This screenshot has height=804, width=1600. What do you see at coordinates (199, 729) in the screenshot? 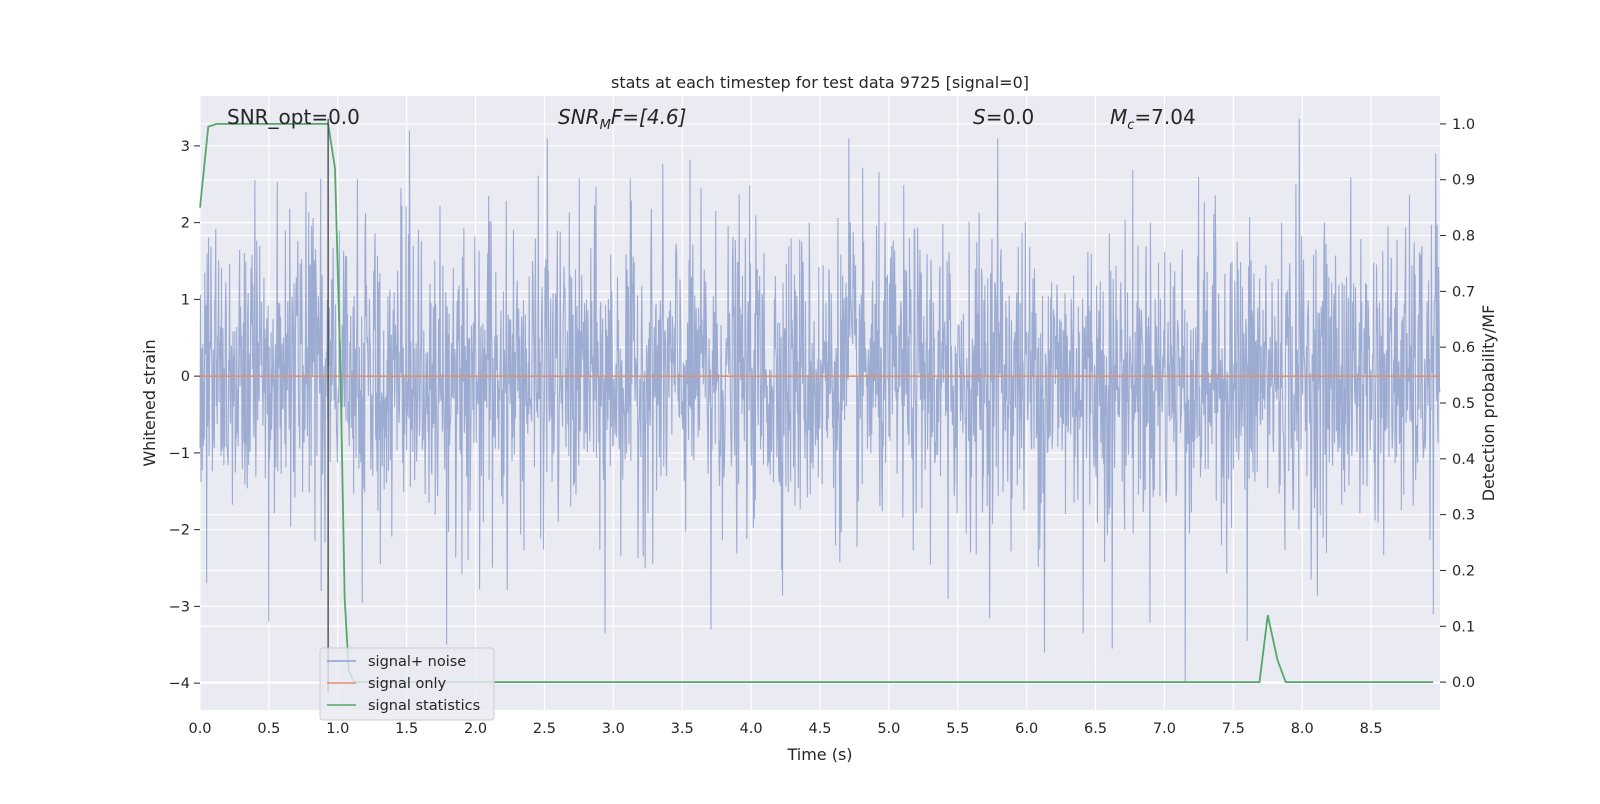
I see `x-tick-label: 0.0` at bounding box center [199, 729].